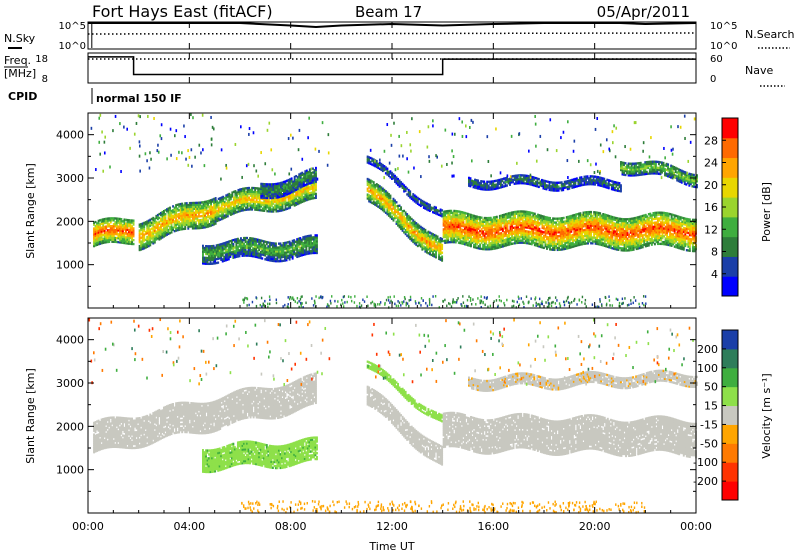 The width and height of the screenshot is (800, 554). I want to click on cpid-label: CPID, so click(22, 96).